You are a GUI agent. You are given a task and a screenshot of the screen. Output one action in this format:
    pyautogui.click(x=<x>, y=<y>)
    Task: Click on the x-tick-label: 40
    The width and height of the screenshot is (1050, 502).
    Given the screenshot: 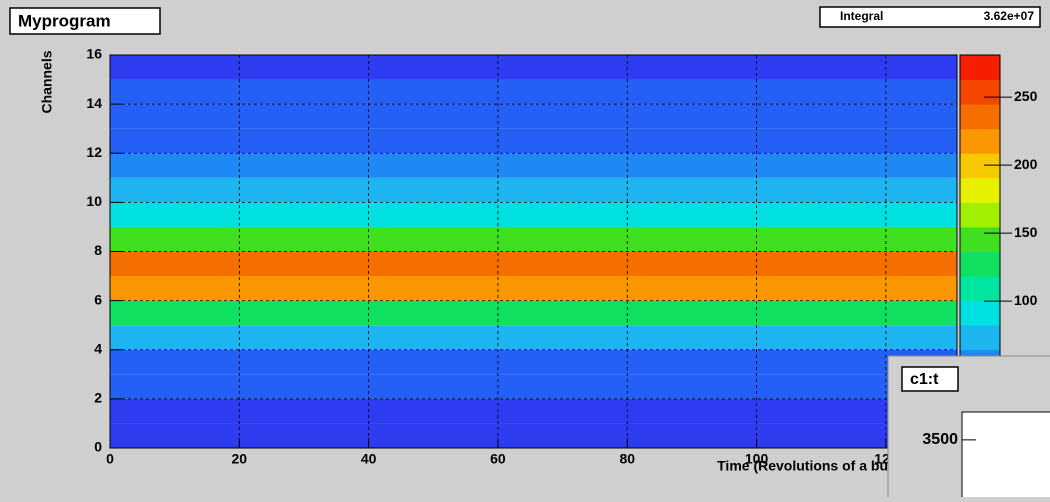 What is the action you would take?
    pyautogui.click(x=369, y=459)
    